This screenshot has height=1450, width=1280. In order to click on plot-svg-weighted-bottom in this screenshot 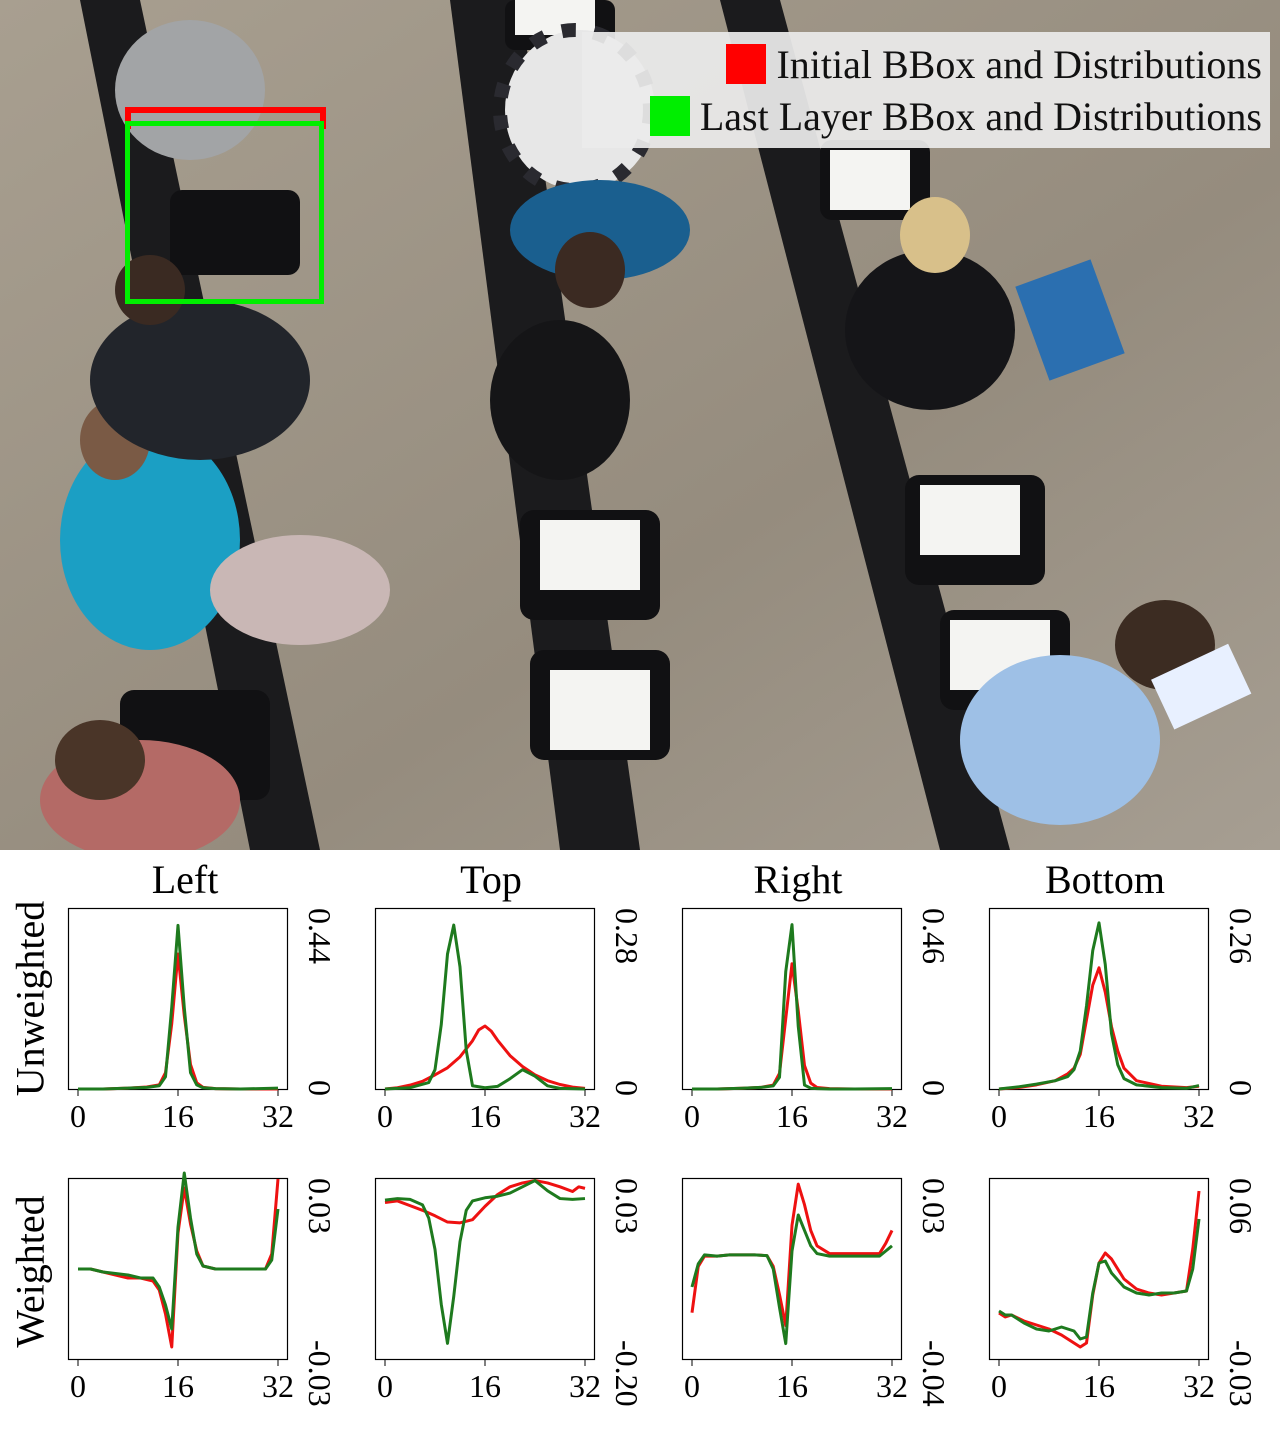, I will do `click(1099, 1271)`.